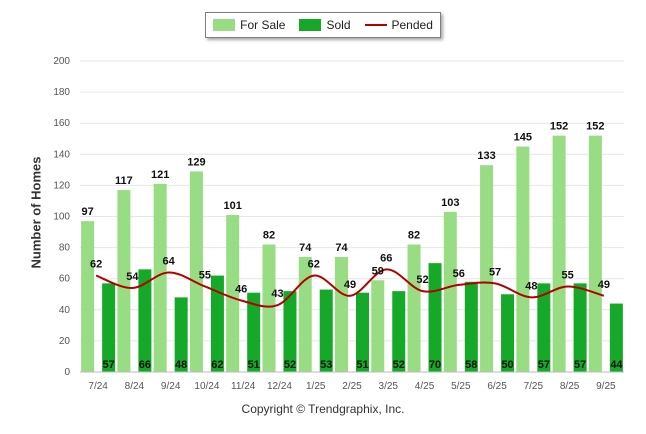 The image size is (646, 434). Describe the element at coordinates (495, 272) in the screenshot. I see `label-pended: 57` at that location.